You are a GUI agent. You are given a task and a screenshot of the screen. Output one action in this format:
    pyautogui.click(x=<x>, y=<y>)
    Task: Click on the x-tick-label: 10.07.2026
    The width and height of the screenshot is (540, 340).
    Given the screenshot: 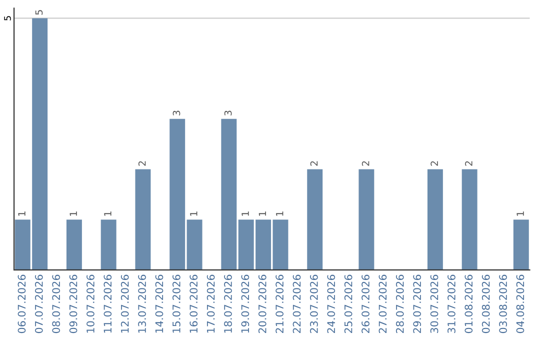 What is the action you would take?
    pyautogui.click(x=90, y=303)
    